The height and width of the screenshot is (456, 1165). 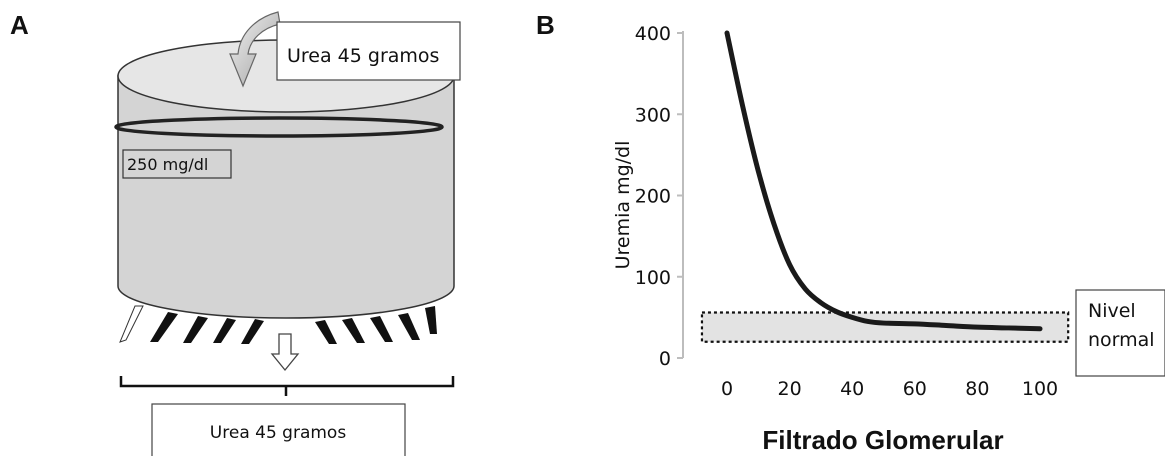 I want to click on inflow-label-box, so click(x=368, y=51).